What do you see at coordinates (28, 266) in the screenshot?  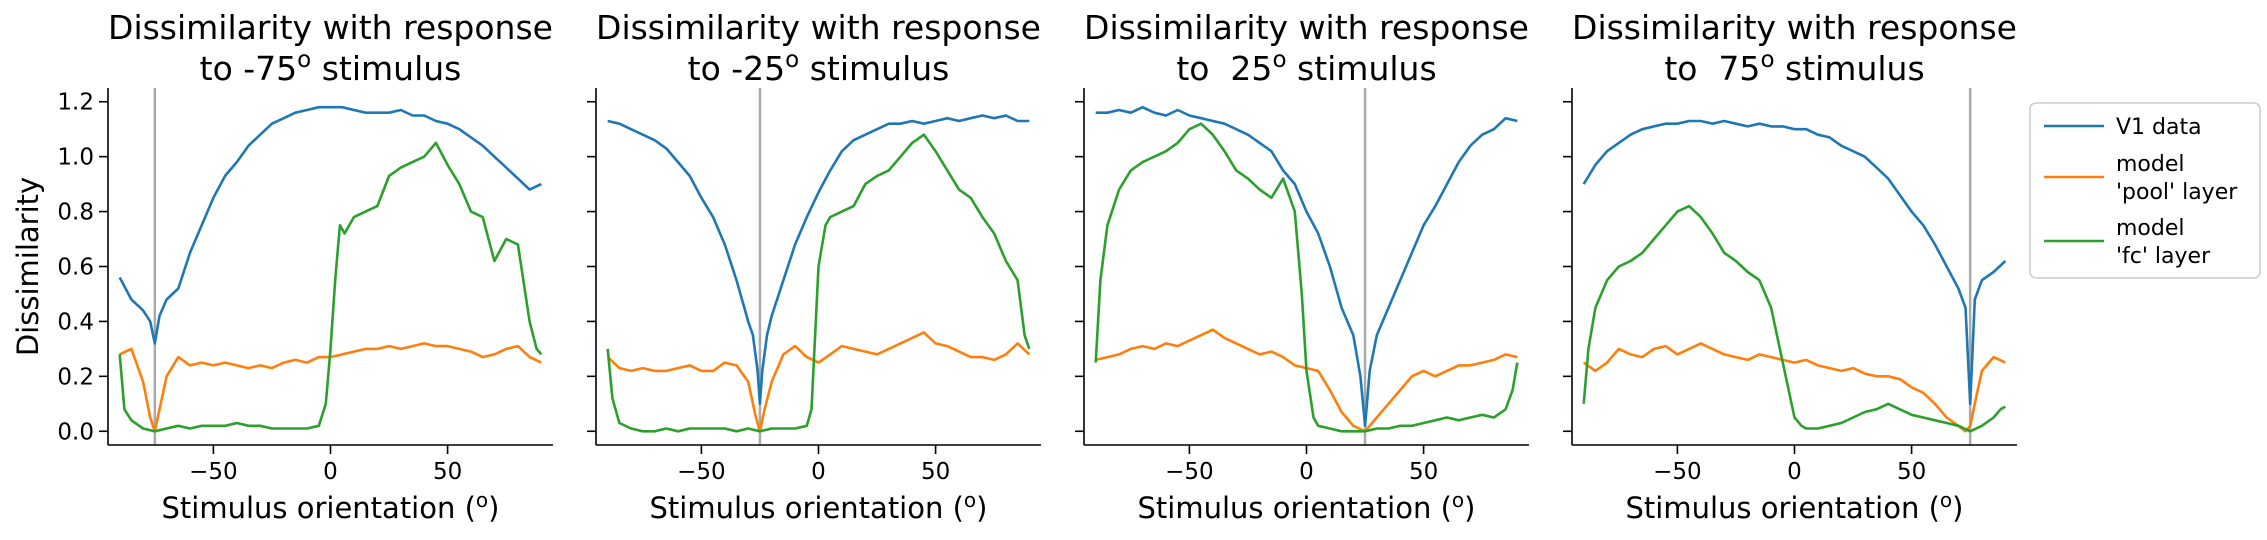 I see `y-axis-label: Dissimilarity` at bounding box center [28, 266].